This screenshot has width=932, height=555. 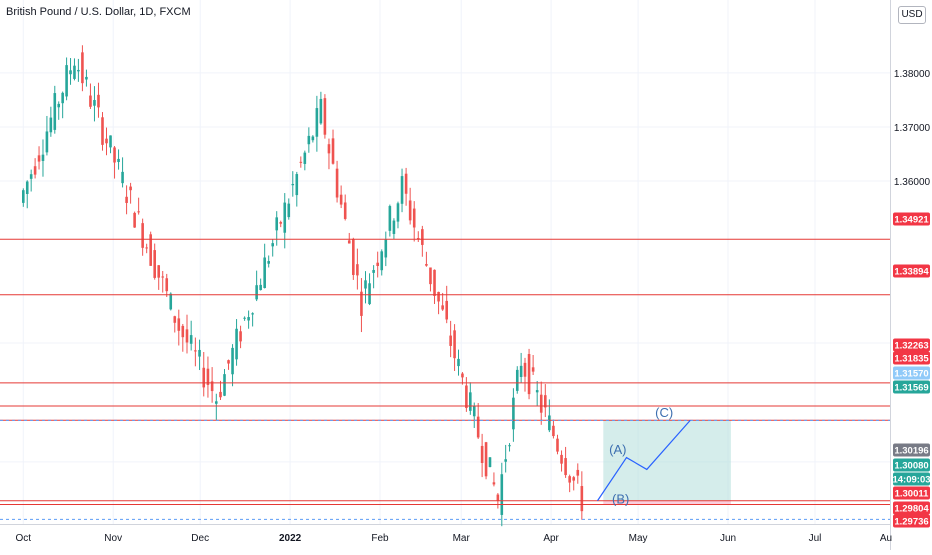 I want to click on price-badge-text: 1.30011, so click(x=912, y=494).